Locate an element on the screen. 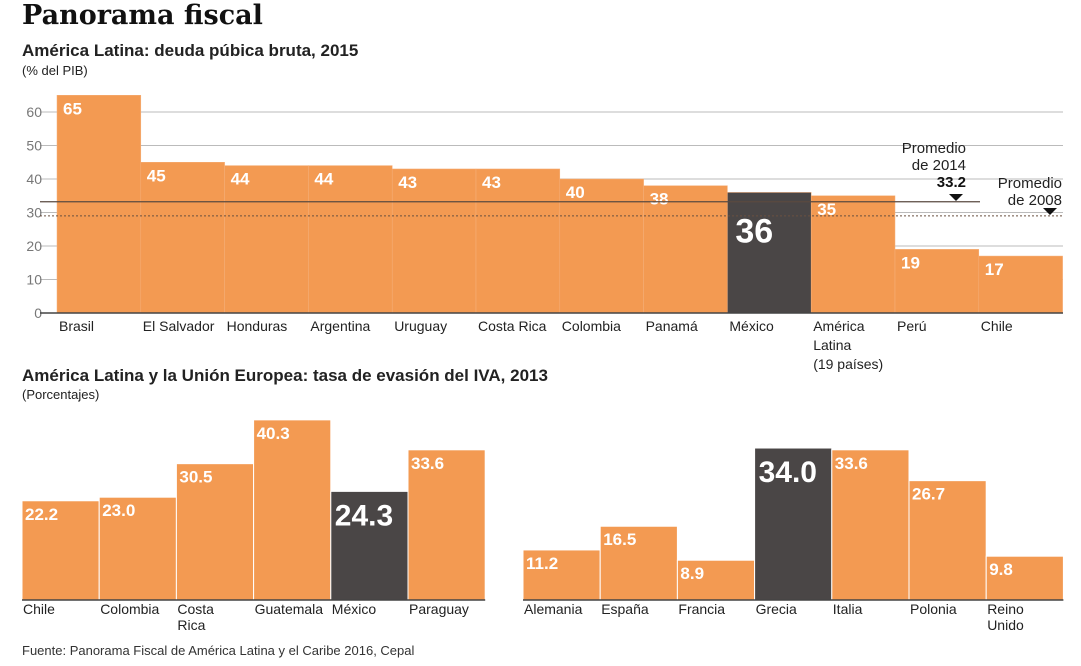  data-label: 26.7 is located at coordinates (928, 494).